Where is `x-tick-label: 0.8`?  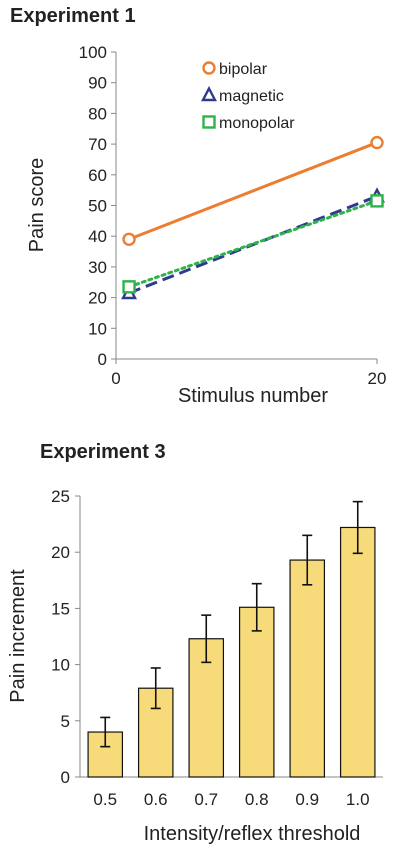 x-tick-label: 0.8 is located at coordinates (257, 799).